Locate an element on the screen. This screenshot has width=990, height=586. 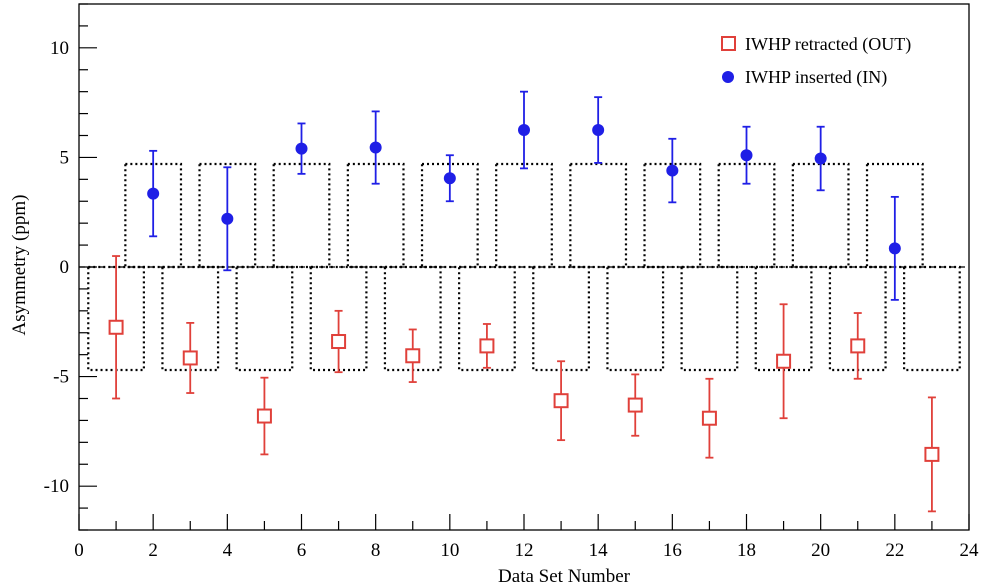
x-tick-label: 4 is located at coordinates (228, 550).